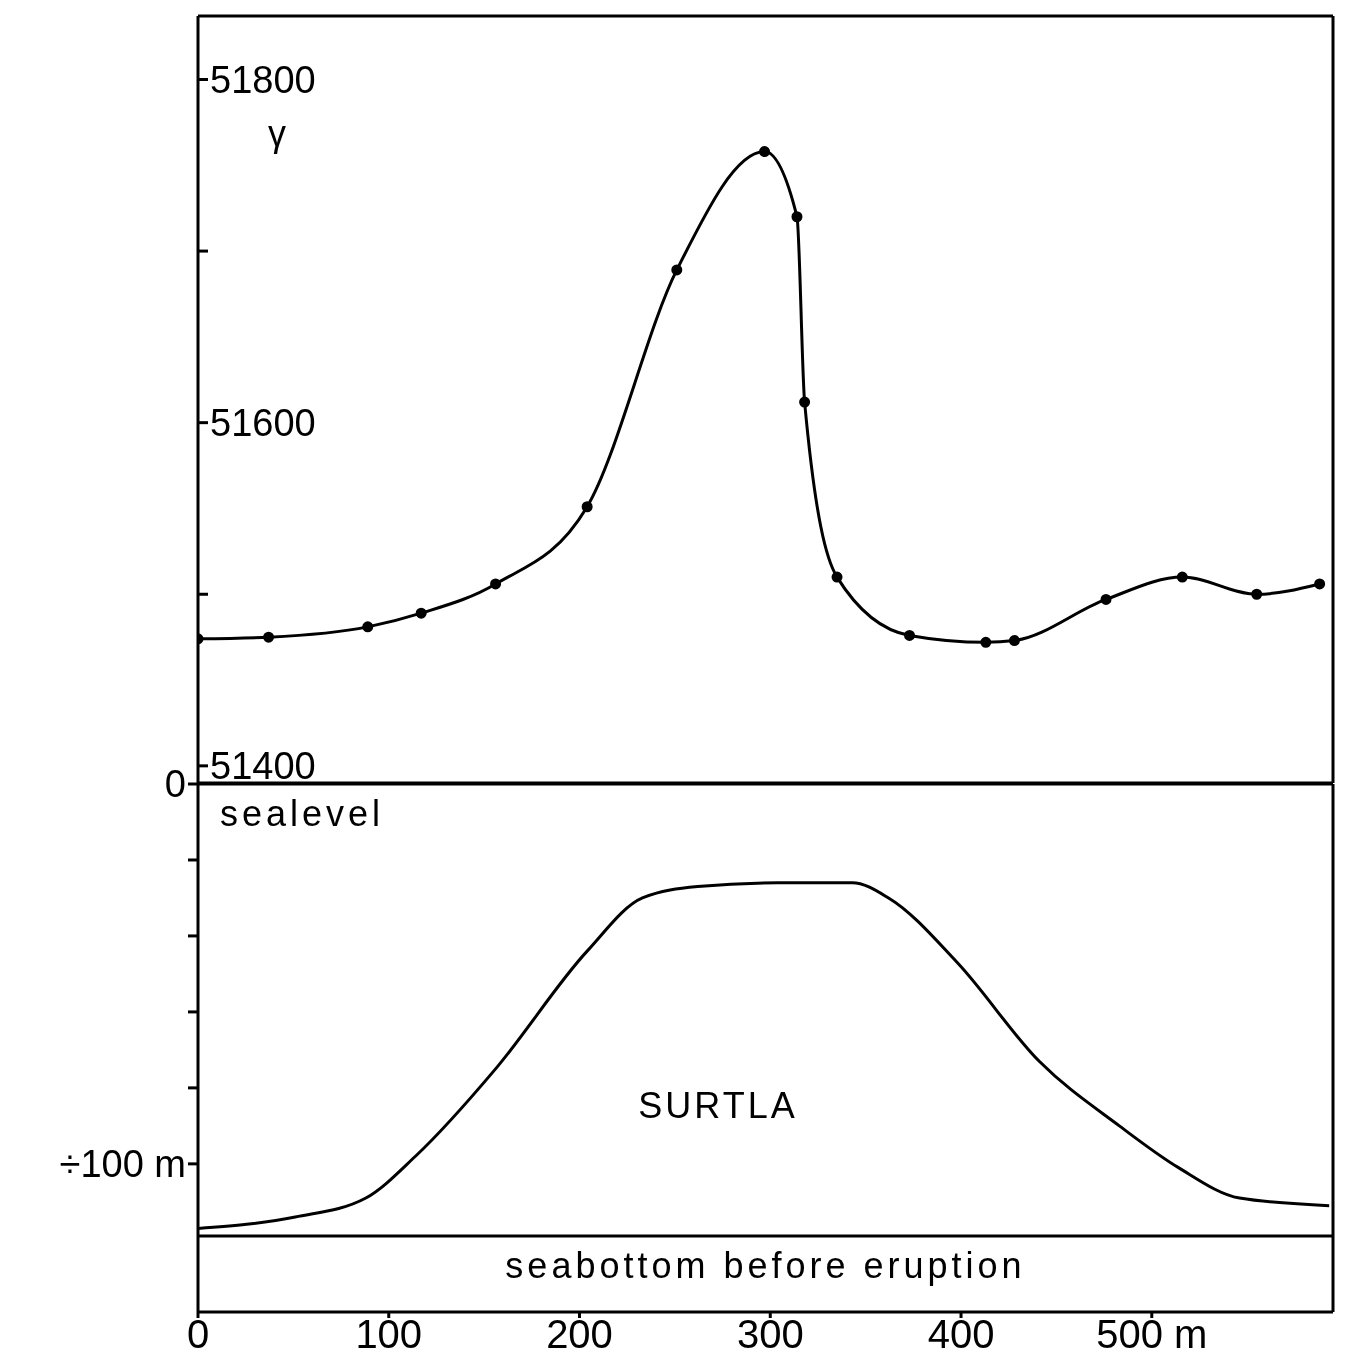  What do you see at coordinates (263, 423) in the screenshot?
I see `y-tick-label: 51600` at bounding box center [263, 423].